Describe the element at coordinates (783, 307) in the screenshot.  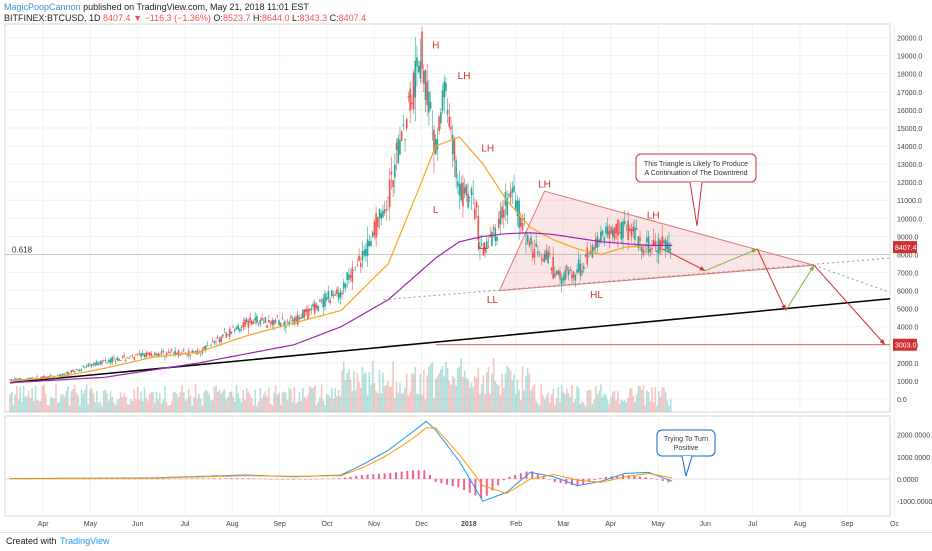
I see `projection-arrowhead` at that location.